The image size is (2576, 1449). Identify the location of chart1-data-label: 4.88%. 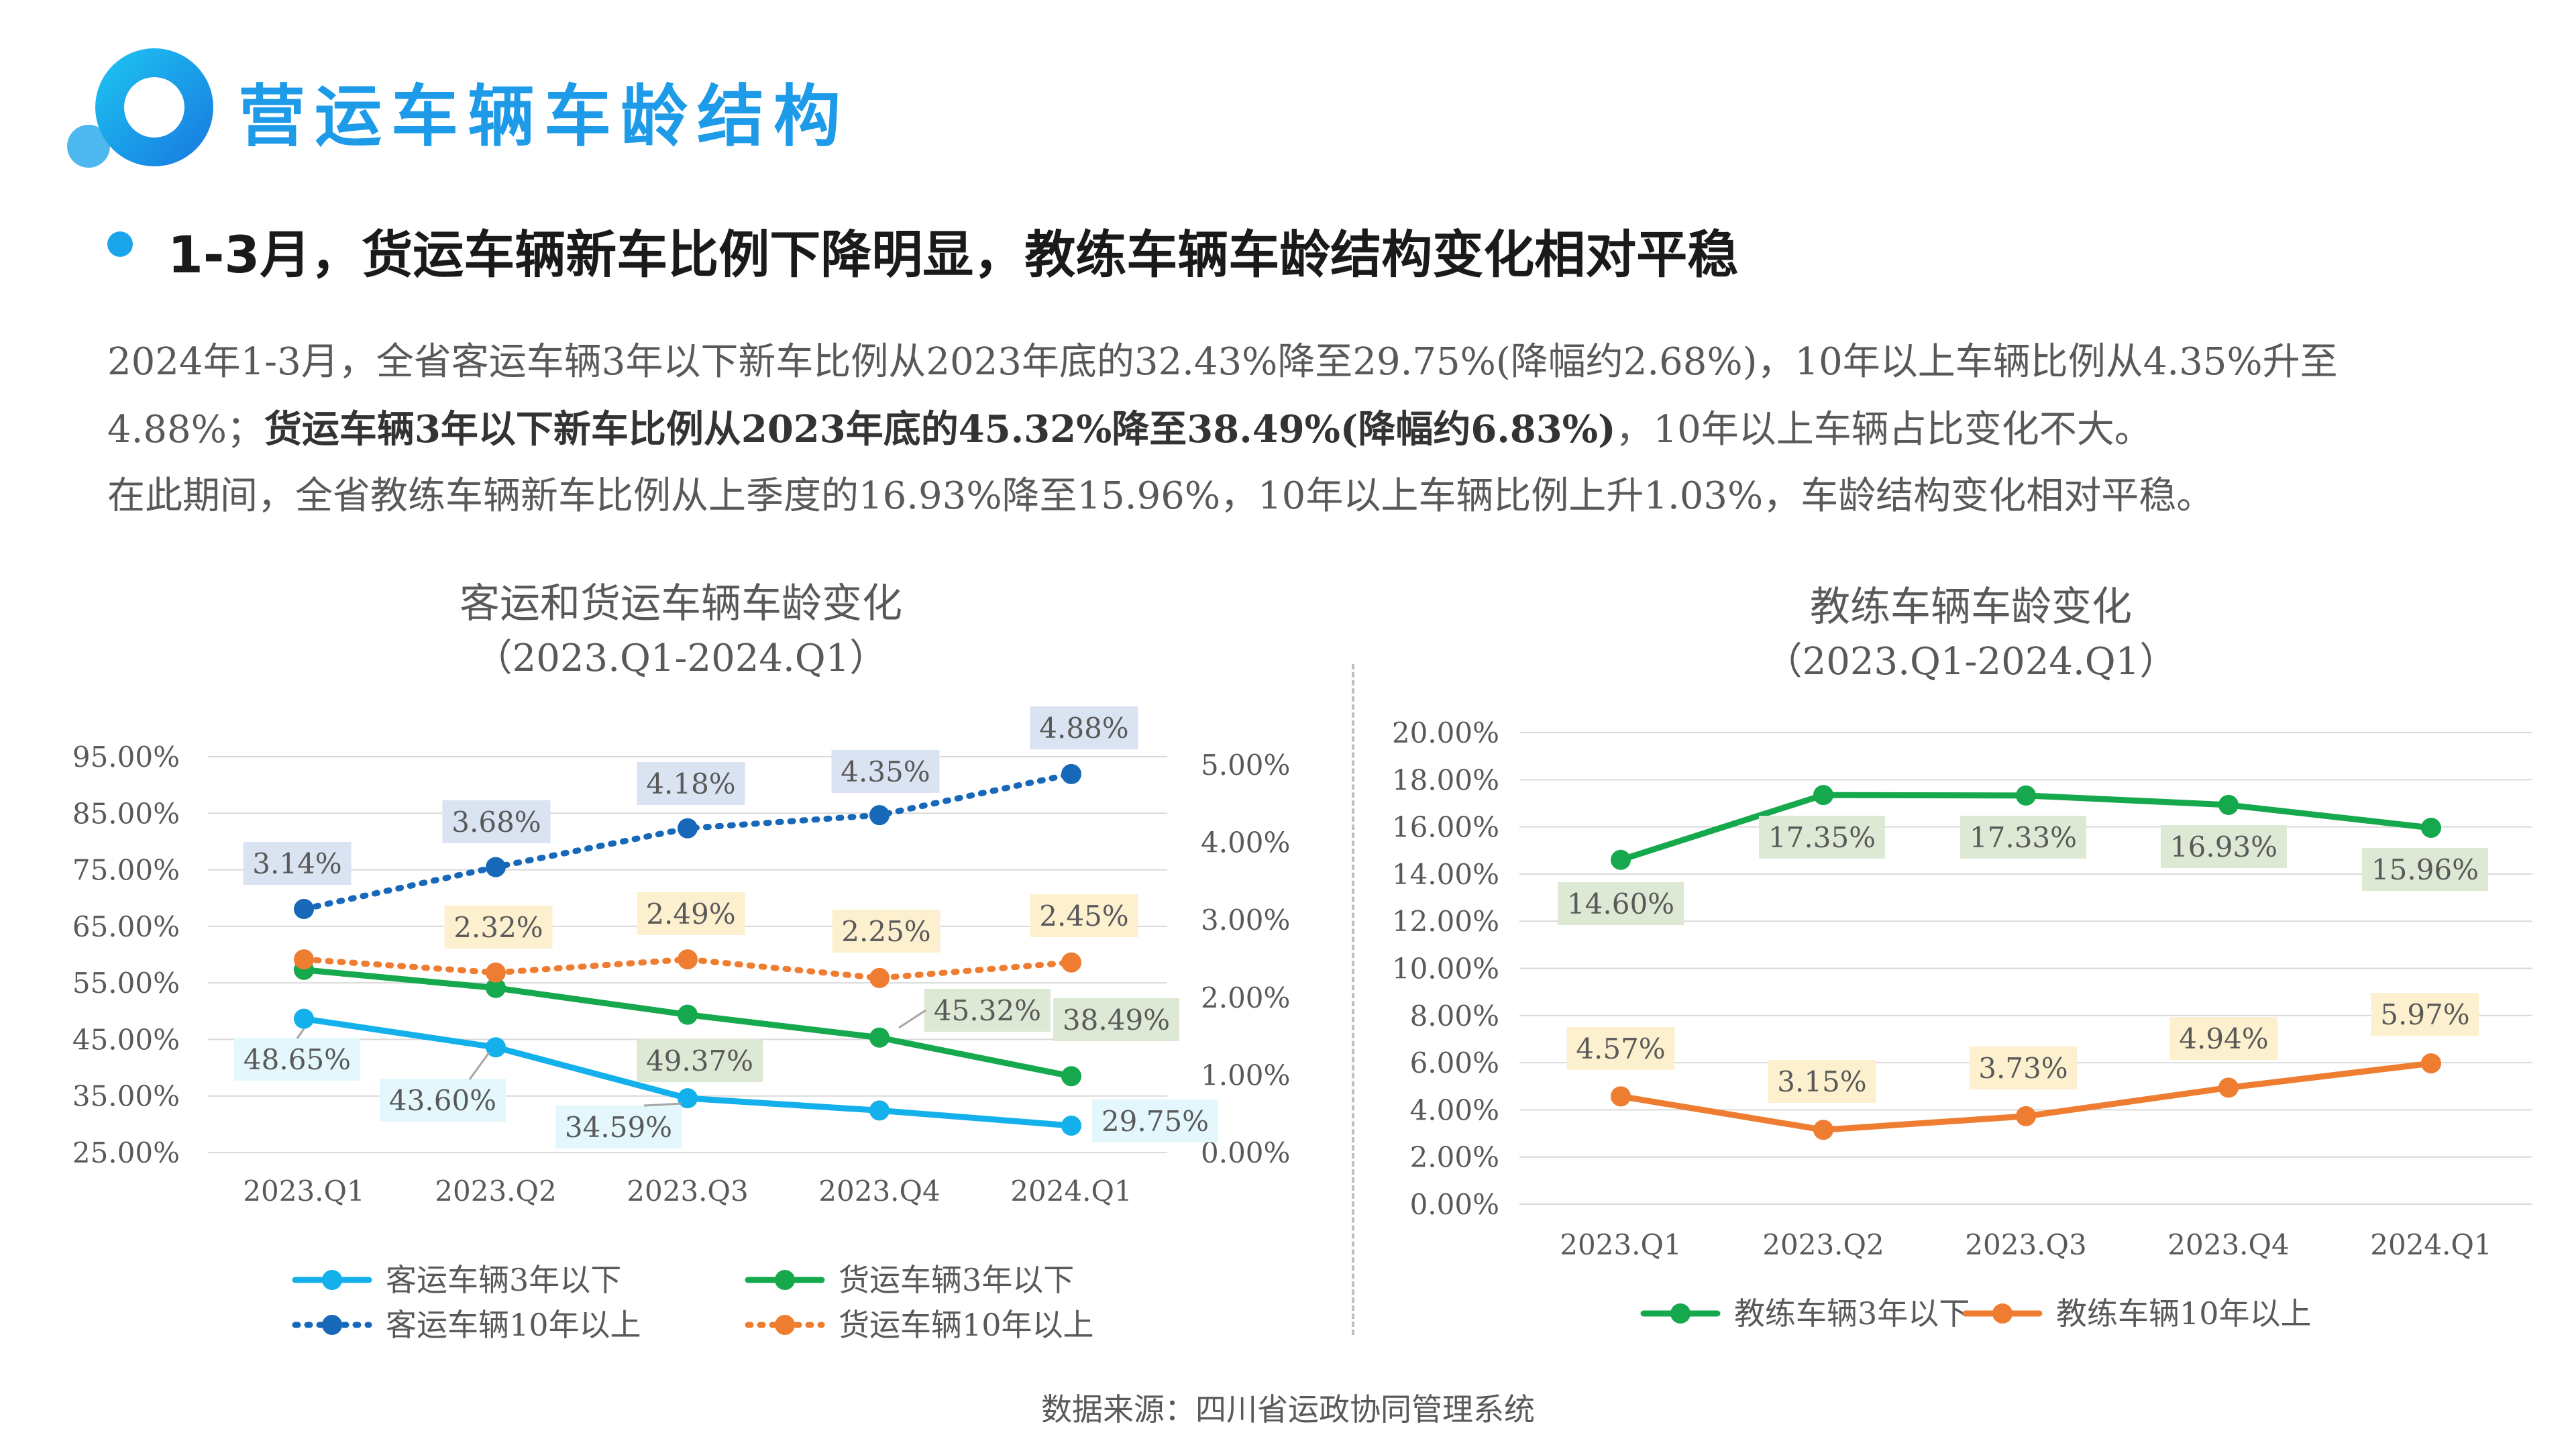
(1083, 728).